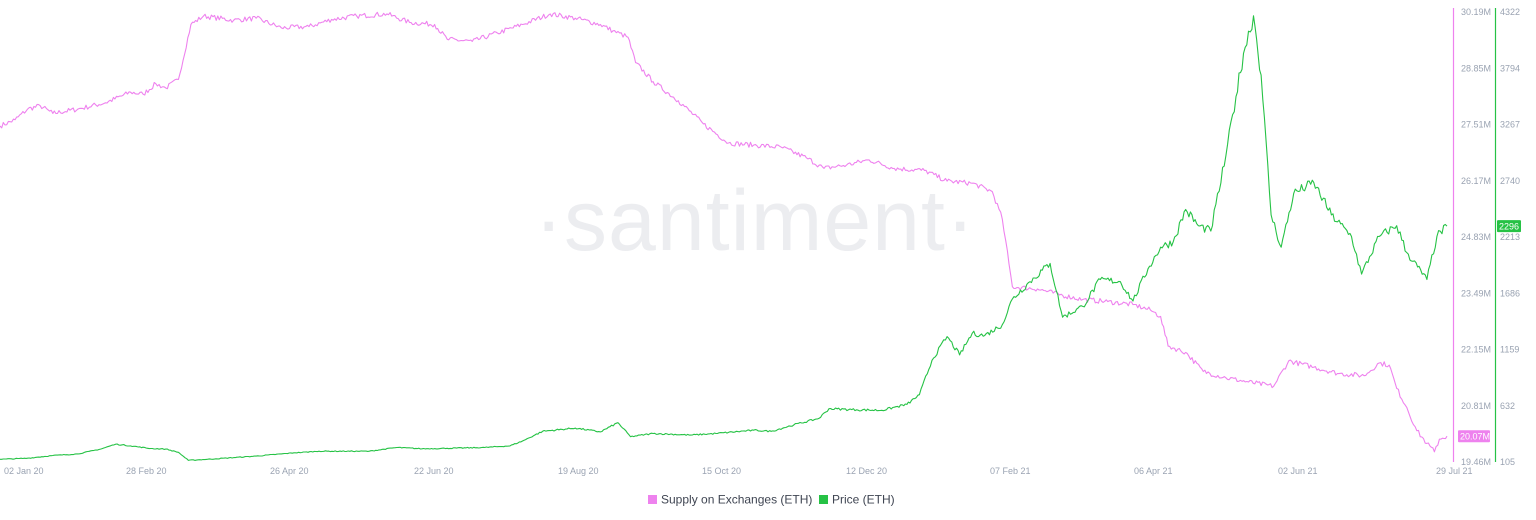  I want to click on x-axis-tick-label: 15 Oct 20, so click(721, 471).